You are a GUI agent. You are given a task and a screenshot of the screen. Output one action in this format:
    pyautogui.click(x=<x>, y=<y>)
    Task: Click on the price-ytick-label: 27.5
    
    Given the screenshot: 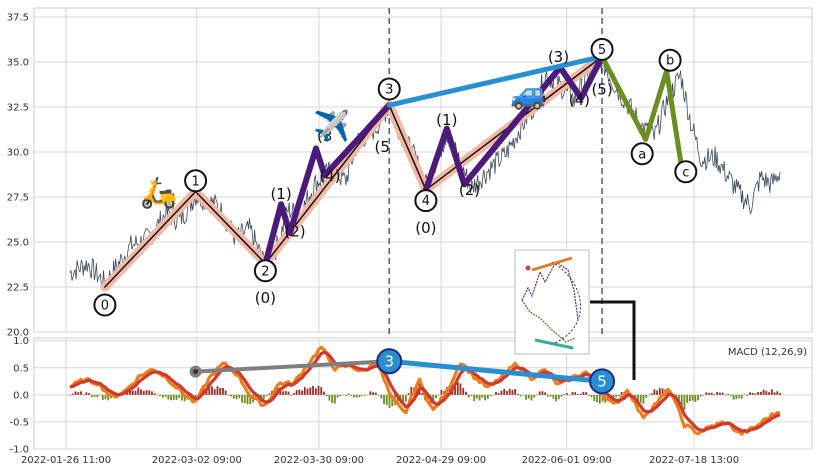 What is the action you would take?
    pyautogui.click(x=18, y=198)
    